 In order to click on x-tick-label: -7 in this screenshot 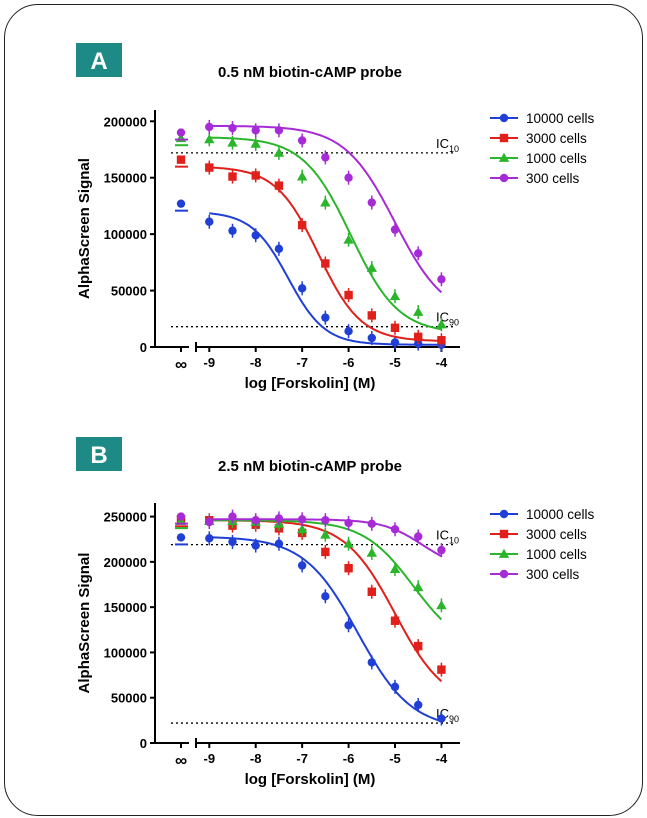, I will do `click(302, 758)`.